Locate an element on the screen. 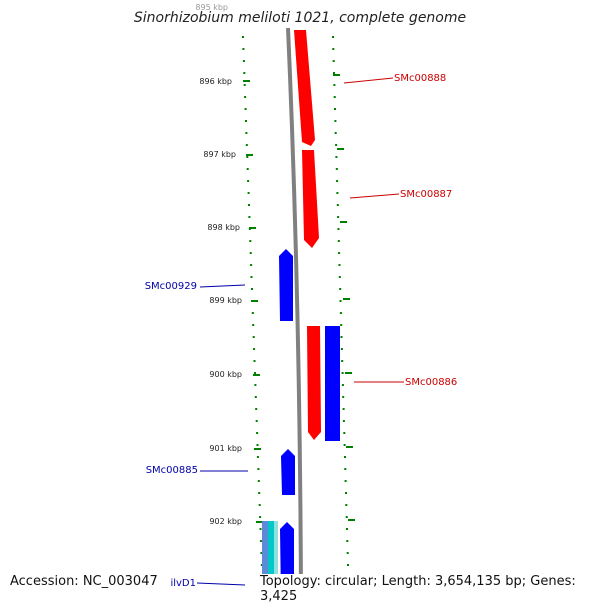 The height and width of the screenshot is (604, 600). genome-backbone is located at coordinates (294, 314).